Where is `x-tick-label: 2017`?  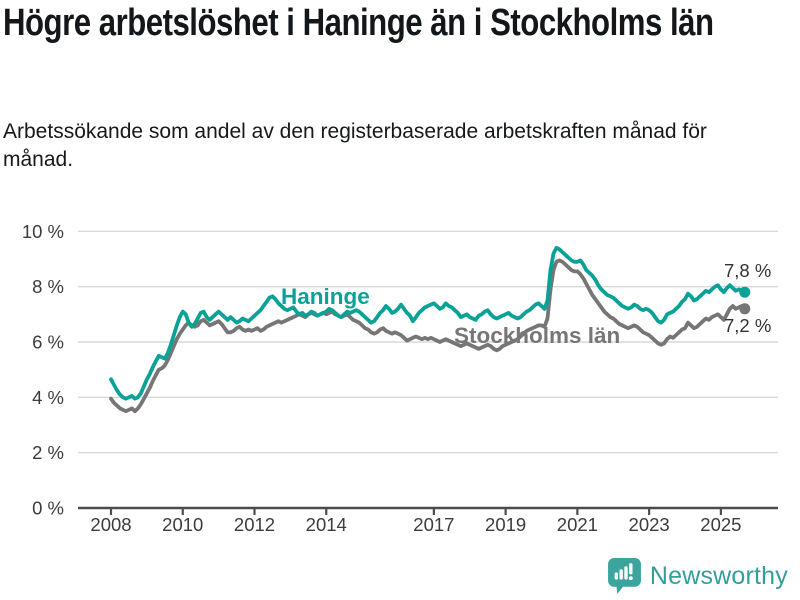
x-tick-label: 2017 is located at coordinates (433, 524).